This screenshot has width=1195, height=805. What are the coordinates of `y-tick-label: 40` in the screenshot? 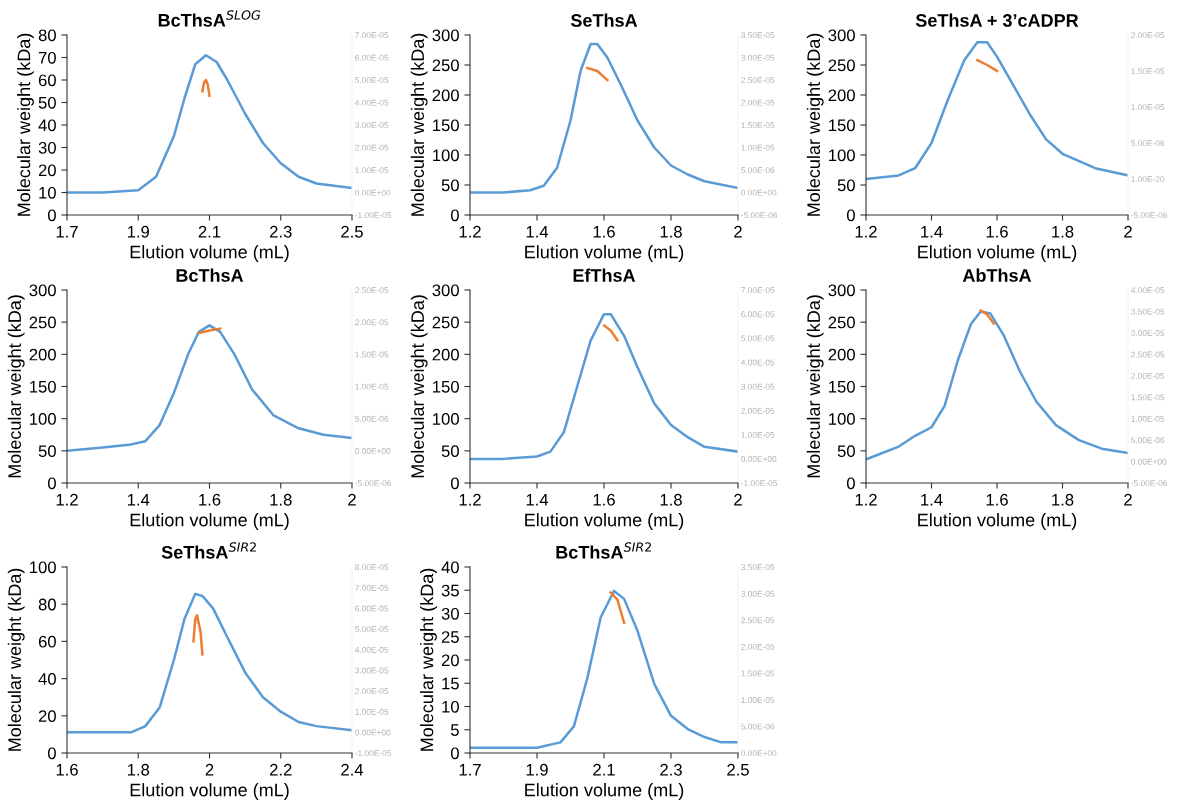 It's located at (450, 567).